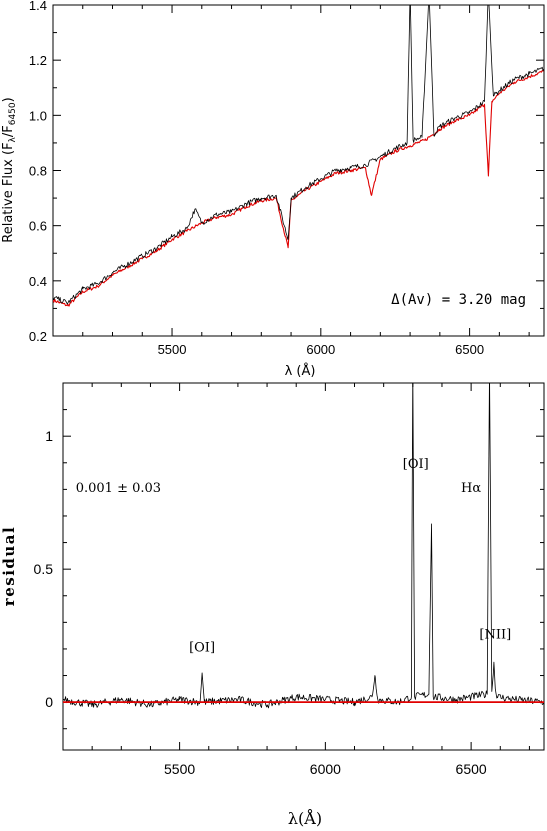 This screenshot has width=547, height=831. Describe the element at coordinates (38, 6) in the screenshot. I see `y-tick-label: 1.4` at that location.